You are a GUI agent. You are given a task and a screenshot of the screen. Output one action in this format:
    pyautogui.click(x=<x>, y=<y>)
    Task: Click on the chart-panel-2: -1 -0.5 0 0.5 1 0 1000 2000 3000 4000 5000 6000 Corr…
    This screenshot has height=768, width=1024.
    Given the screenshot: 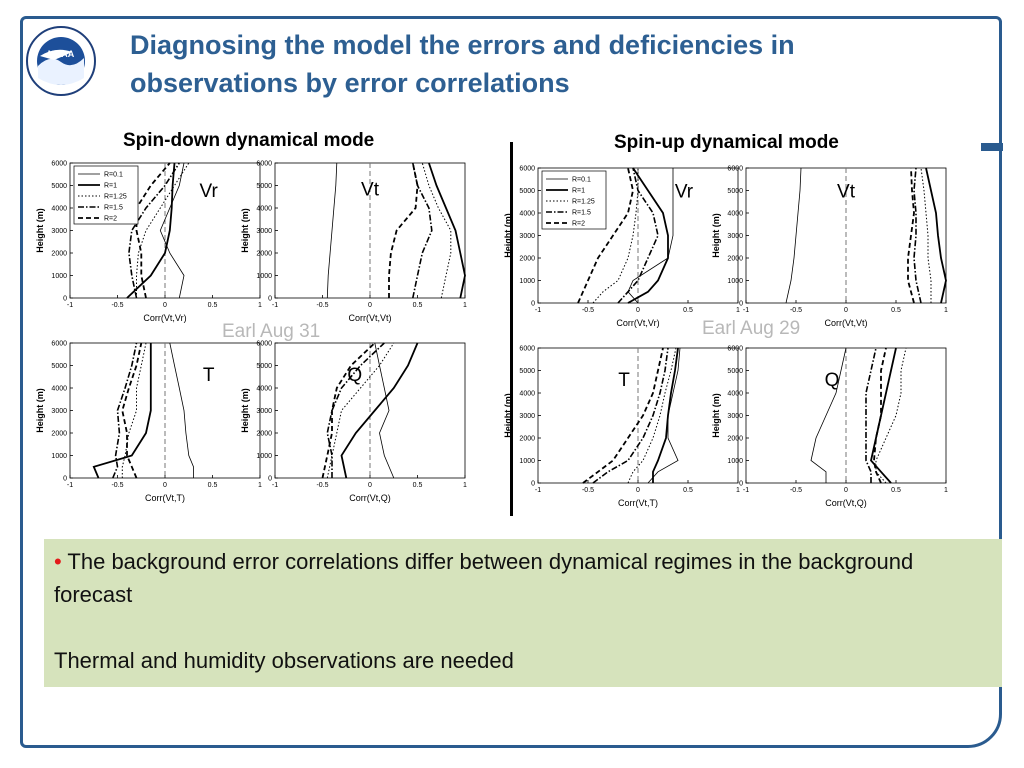 What is the action you would take?
    pyautogui.click(x=148, y=426)
    